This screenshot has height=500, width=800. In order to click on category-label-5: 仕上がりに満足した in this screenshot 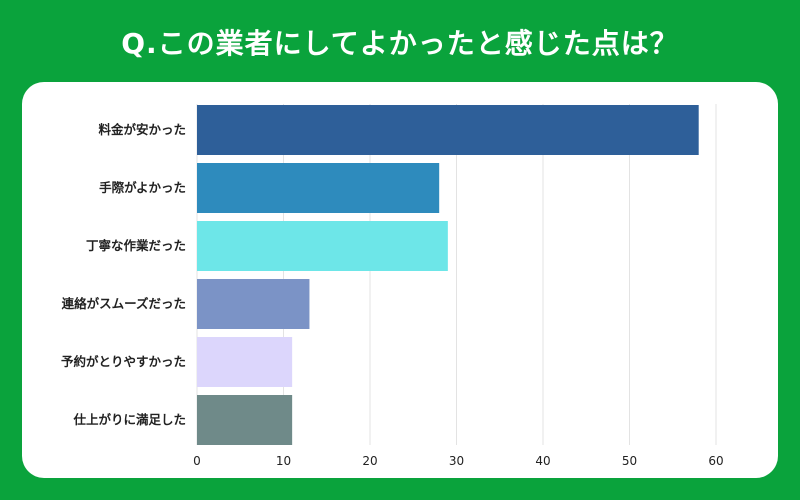, I will do `click(129, 419)`.